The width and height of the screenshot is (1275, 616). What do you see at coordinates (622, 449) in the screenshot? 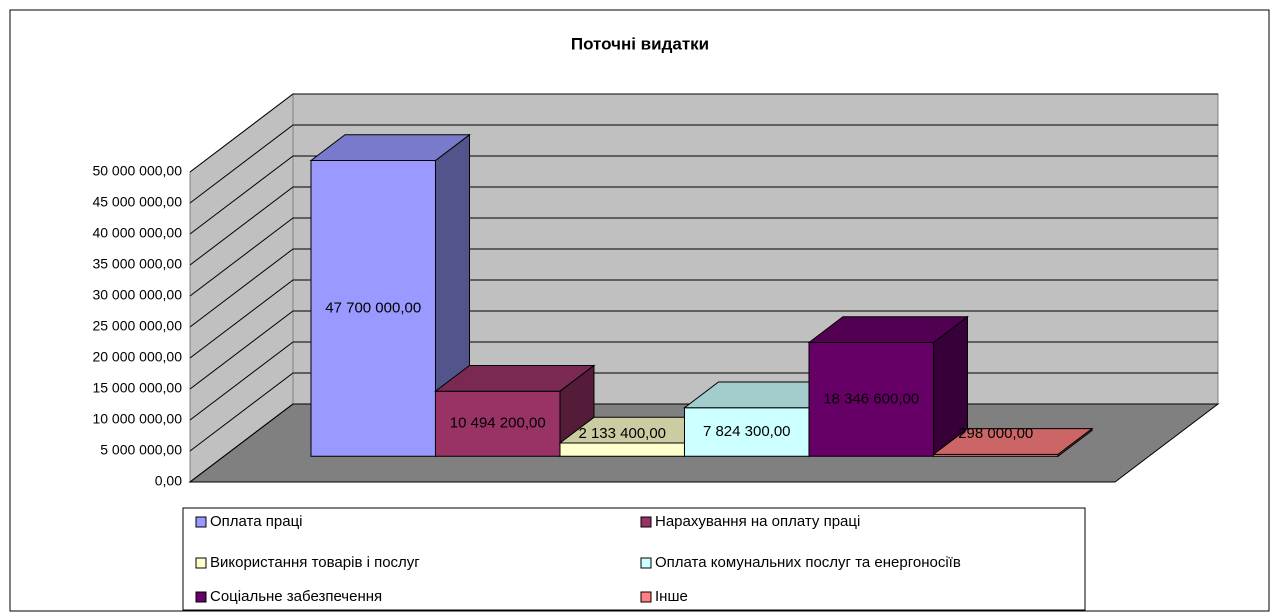
I see `bar-front` at bounding box center [622, 449].